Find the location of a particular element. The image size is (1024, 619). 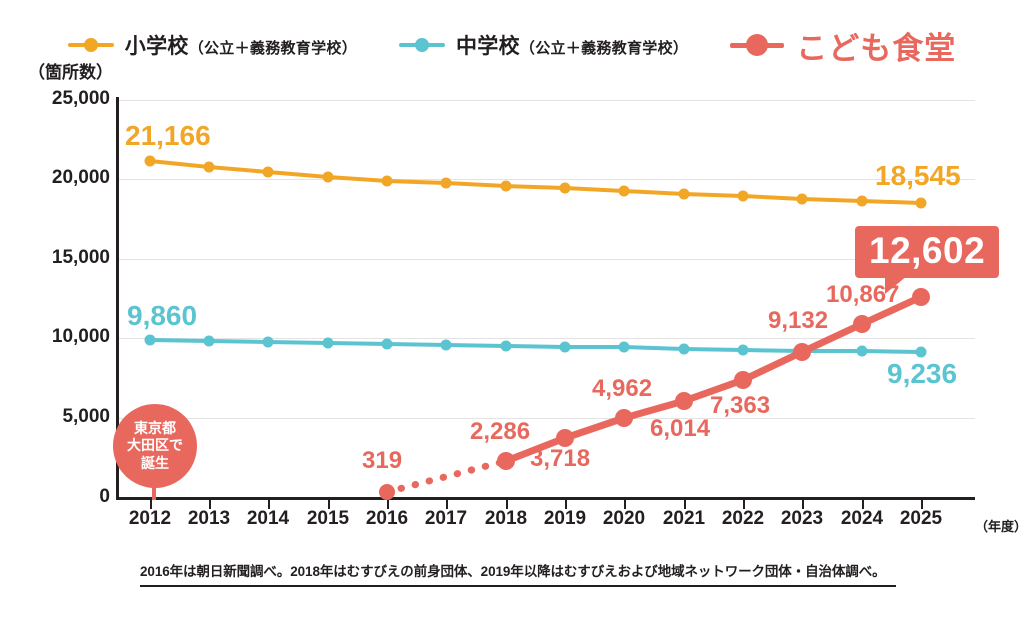

y-tick-label-20000: 20,000 is located at coordinates (80, 177).